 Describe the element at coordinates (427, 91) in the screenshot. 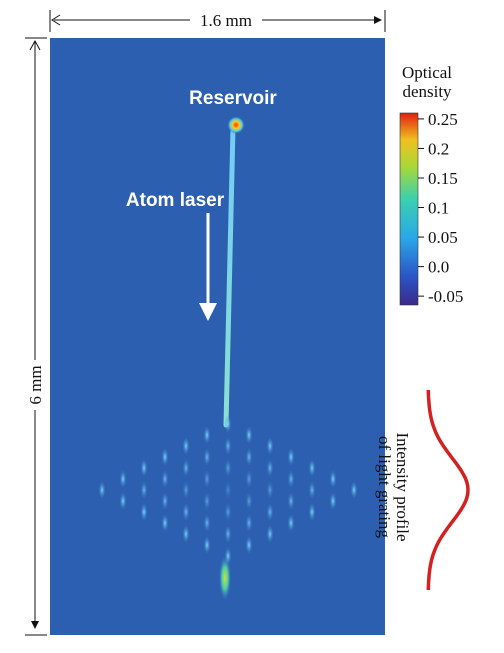

I see `colorbar-title: density` at that location.